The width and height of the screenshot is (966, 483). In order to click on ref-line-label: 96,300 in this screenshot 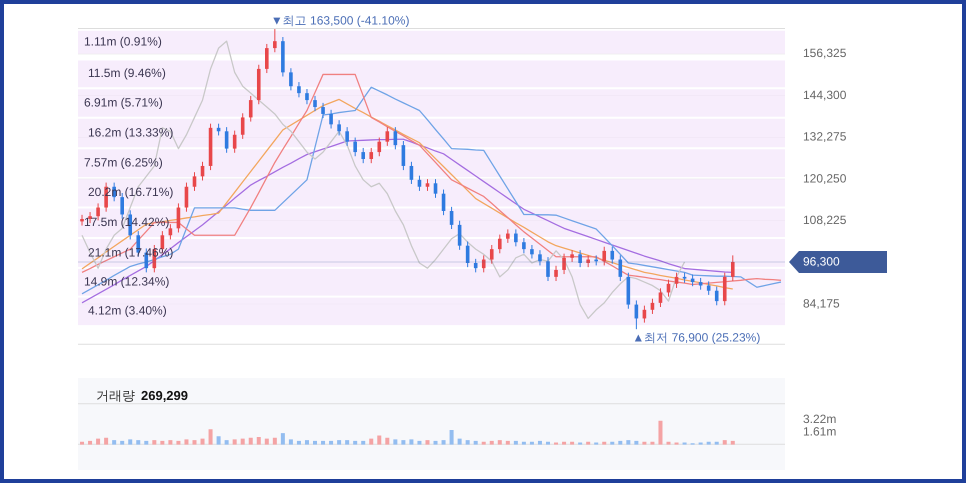, I will do `click(821, 261)`.